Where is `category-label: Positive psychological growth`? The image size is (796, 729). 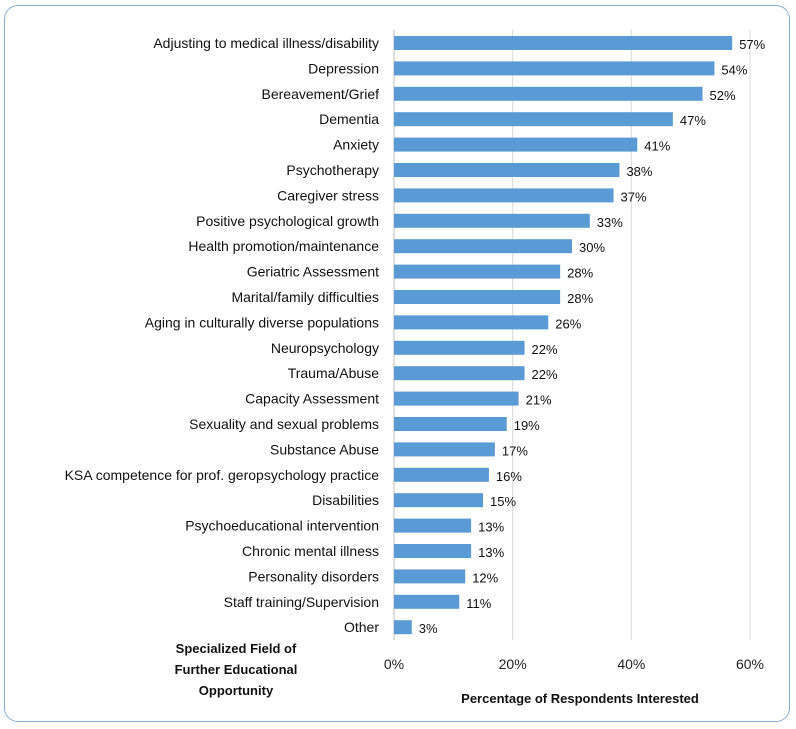
category-label: Positive psychological growth is located at coordinates (287, 221).